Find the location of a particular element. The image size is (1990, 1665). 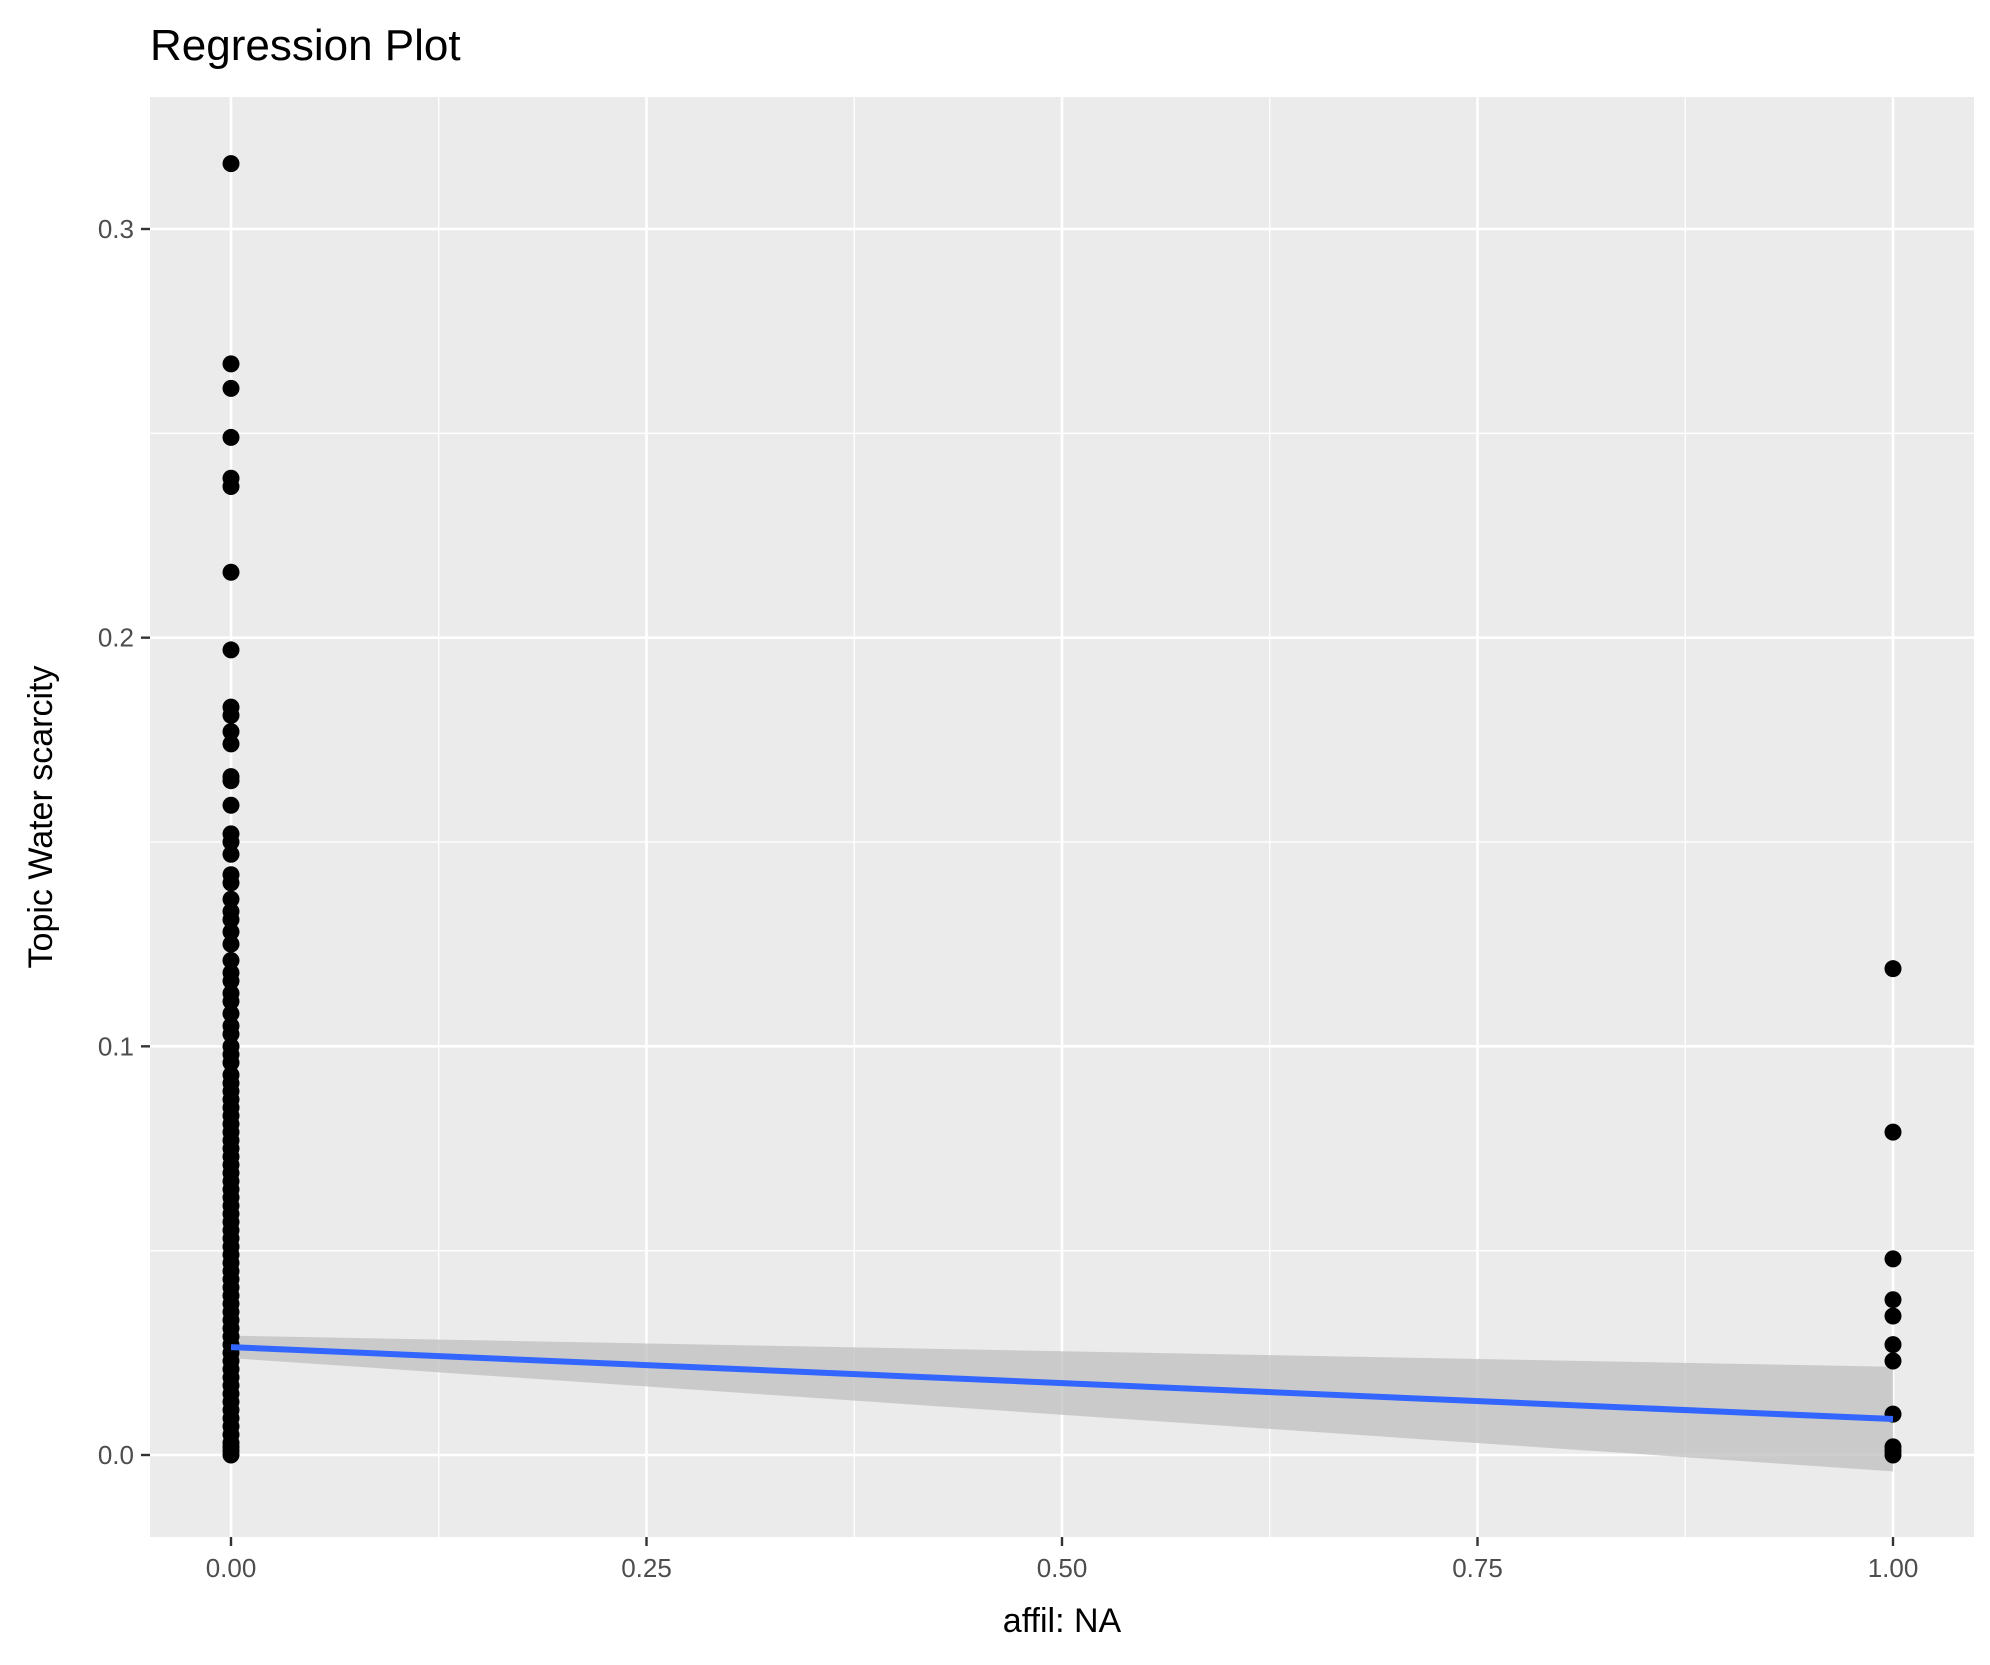

x-tick-label: 0.25 is located at coordinates (646, 1568).